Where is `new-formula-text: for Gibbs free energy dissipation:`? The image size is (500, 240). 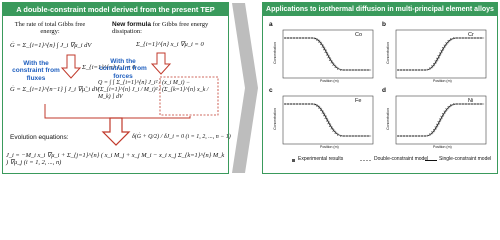 new-formula-text: for Gibbs free energy dissipation: is located at coordinates (160, 28).